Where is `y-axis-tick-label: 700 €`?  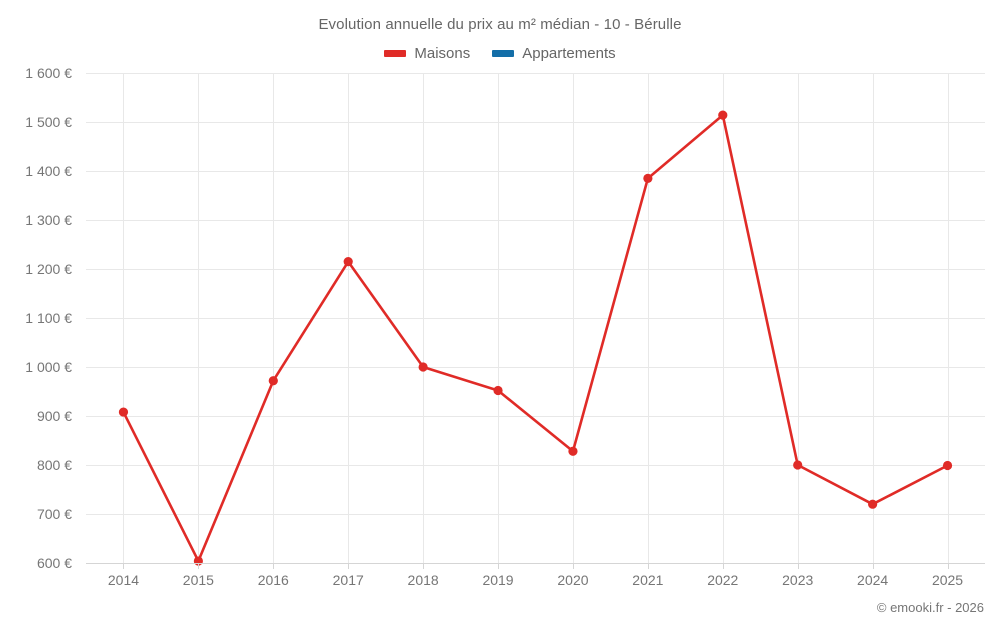
y-axis-tick-label: 700 € is located at coordinates (54, 514).